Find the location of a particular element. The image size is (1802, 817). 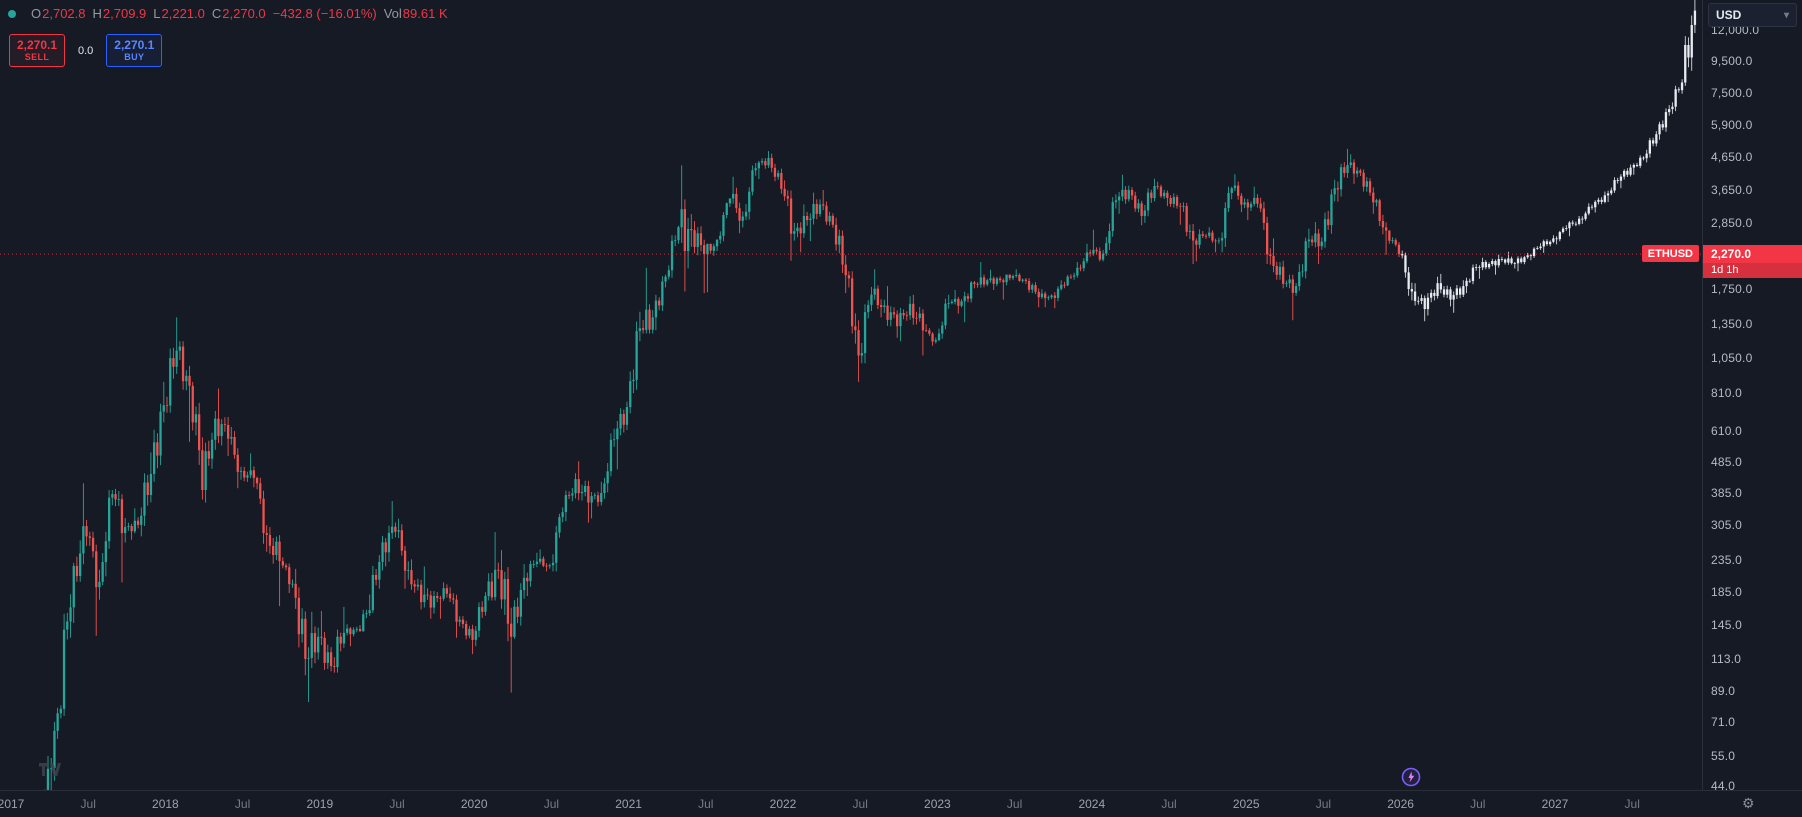

price-axis-label: 145.0 is located at coordinates (1727, 625).